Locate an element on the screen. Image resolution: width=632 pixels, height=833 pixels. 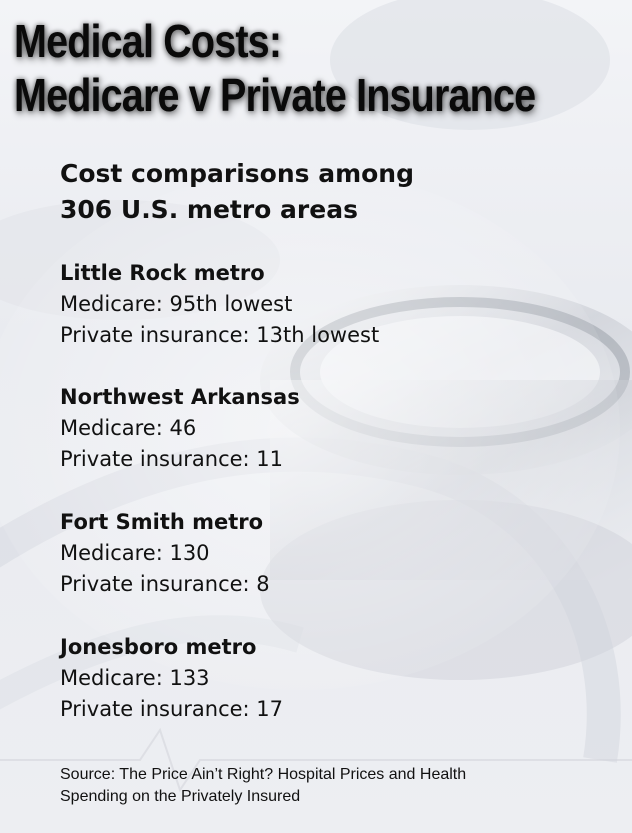
source-line-2: Spending on the Privately Insured is located at coordinates (180, 796).